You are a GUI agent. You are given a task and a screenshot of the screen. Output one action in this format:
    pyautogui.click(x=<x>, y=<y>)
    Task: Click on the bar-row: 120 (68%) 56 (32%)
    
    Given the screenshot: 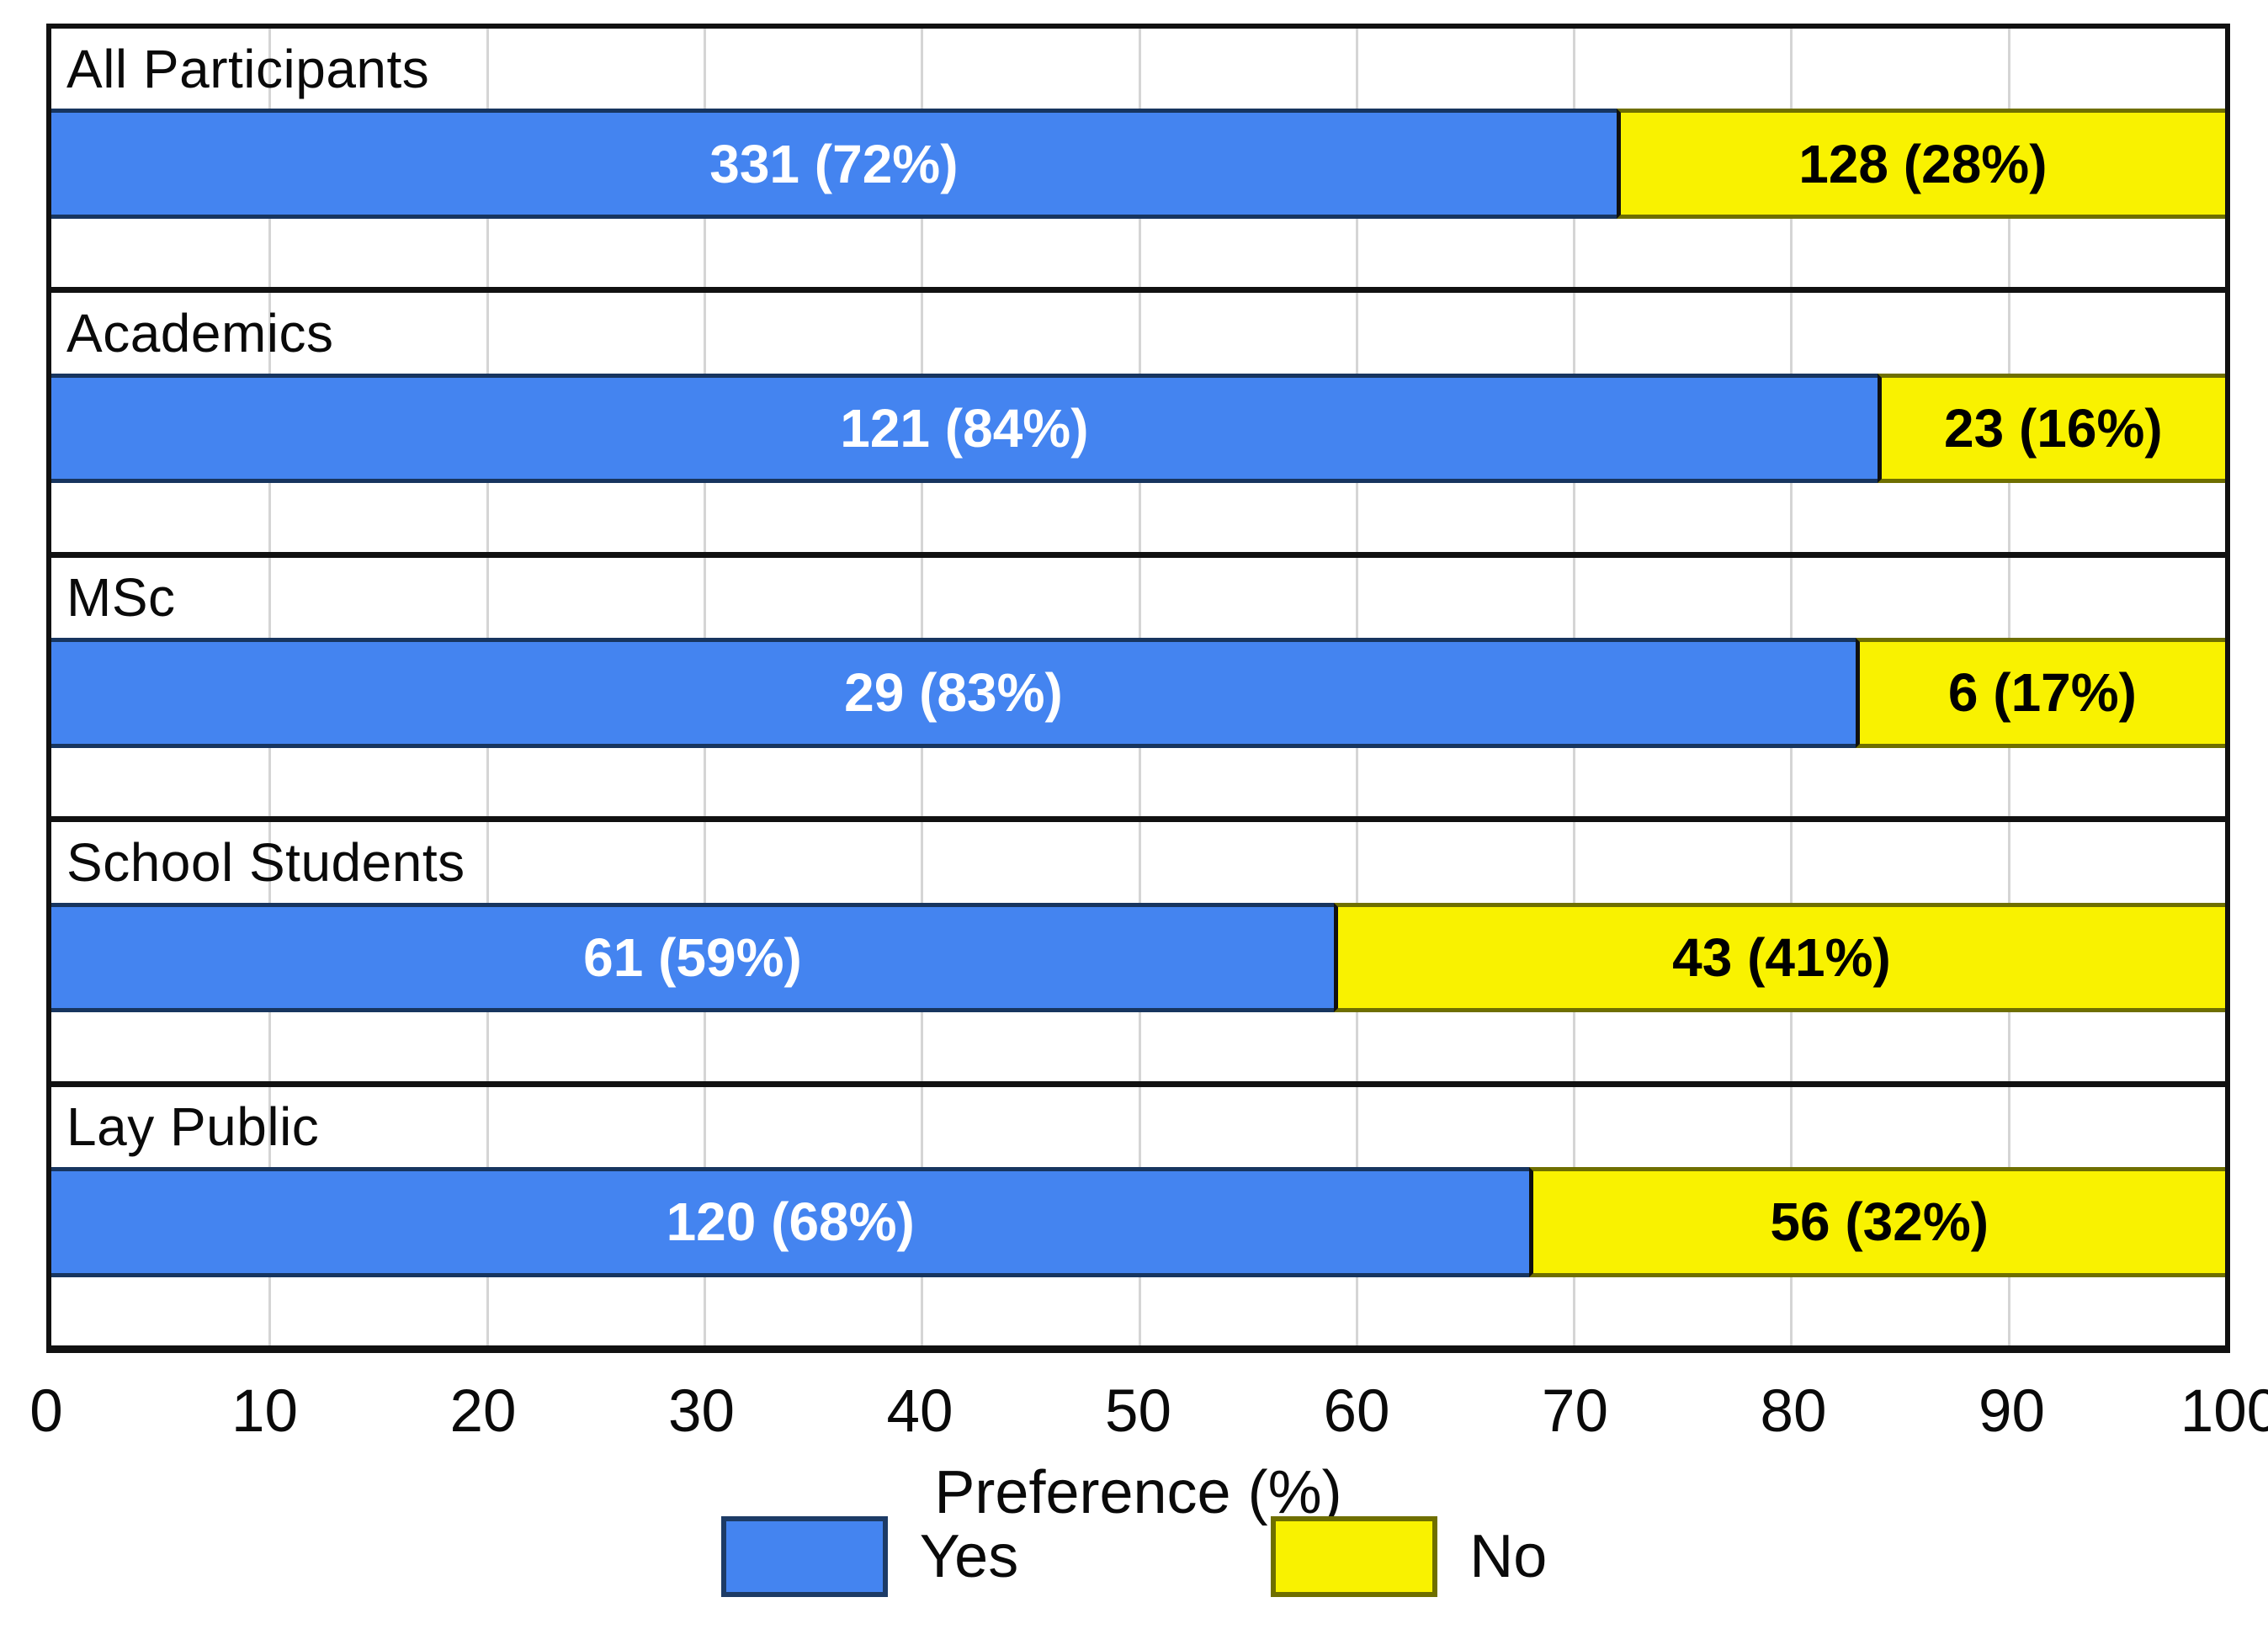 What is the action you would take?
    pyautogui.click(x=1138, y=1222)
    